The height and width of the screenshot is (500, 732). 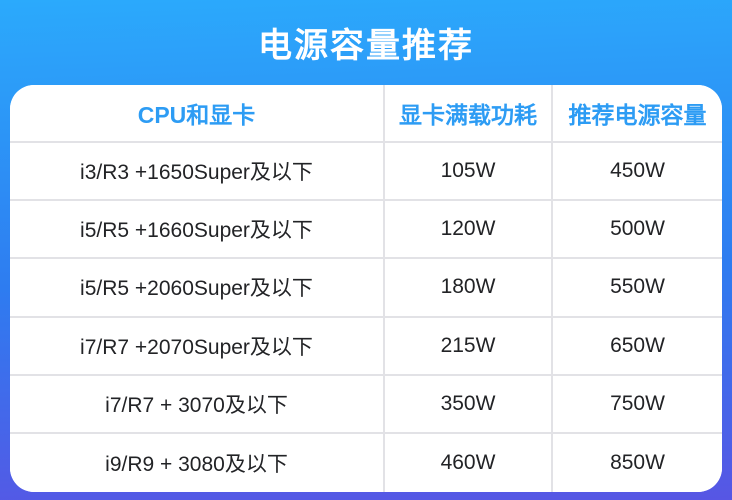 I want to click on table-cell: 215W, so click(x=469, y=346).